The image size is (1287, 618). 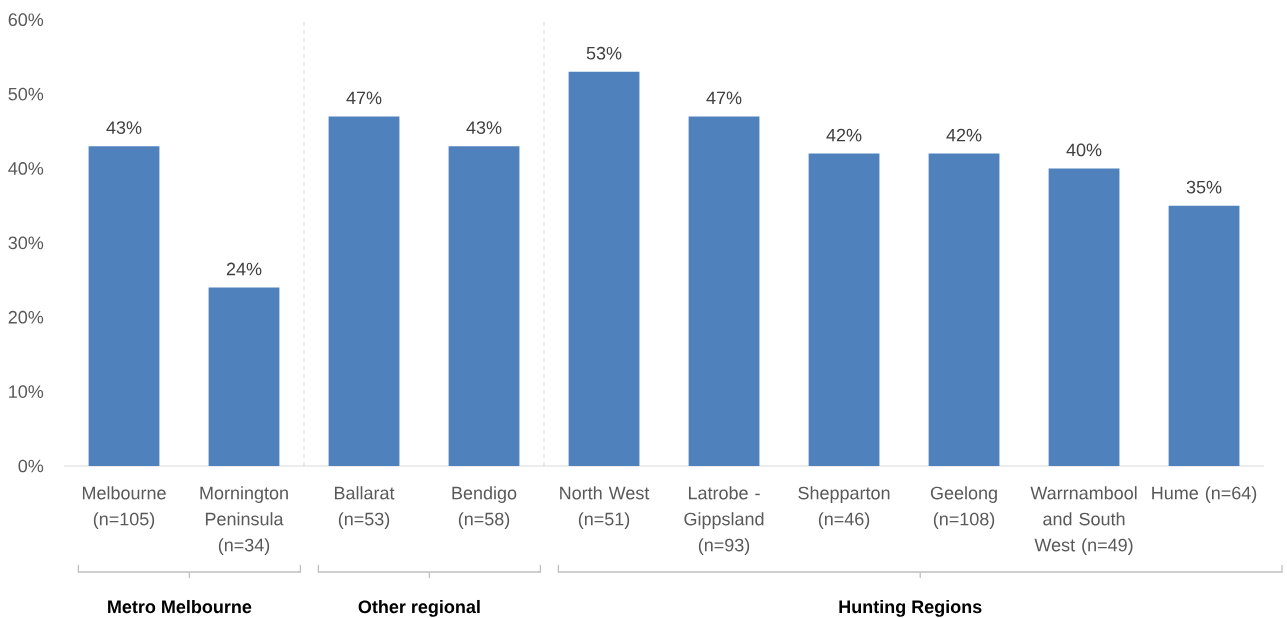 What do you see at coordinates (604, 53) in the screenshot?
I see `data-label: 53%` at bounding box center [604, 53].